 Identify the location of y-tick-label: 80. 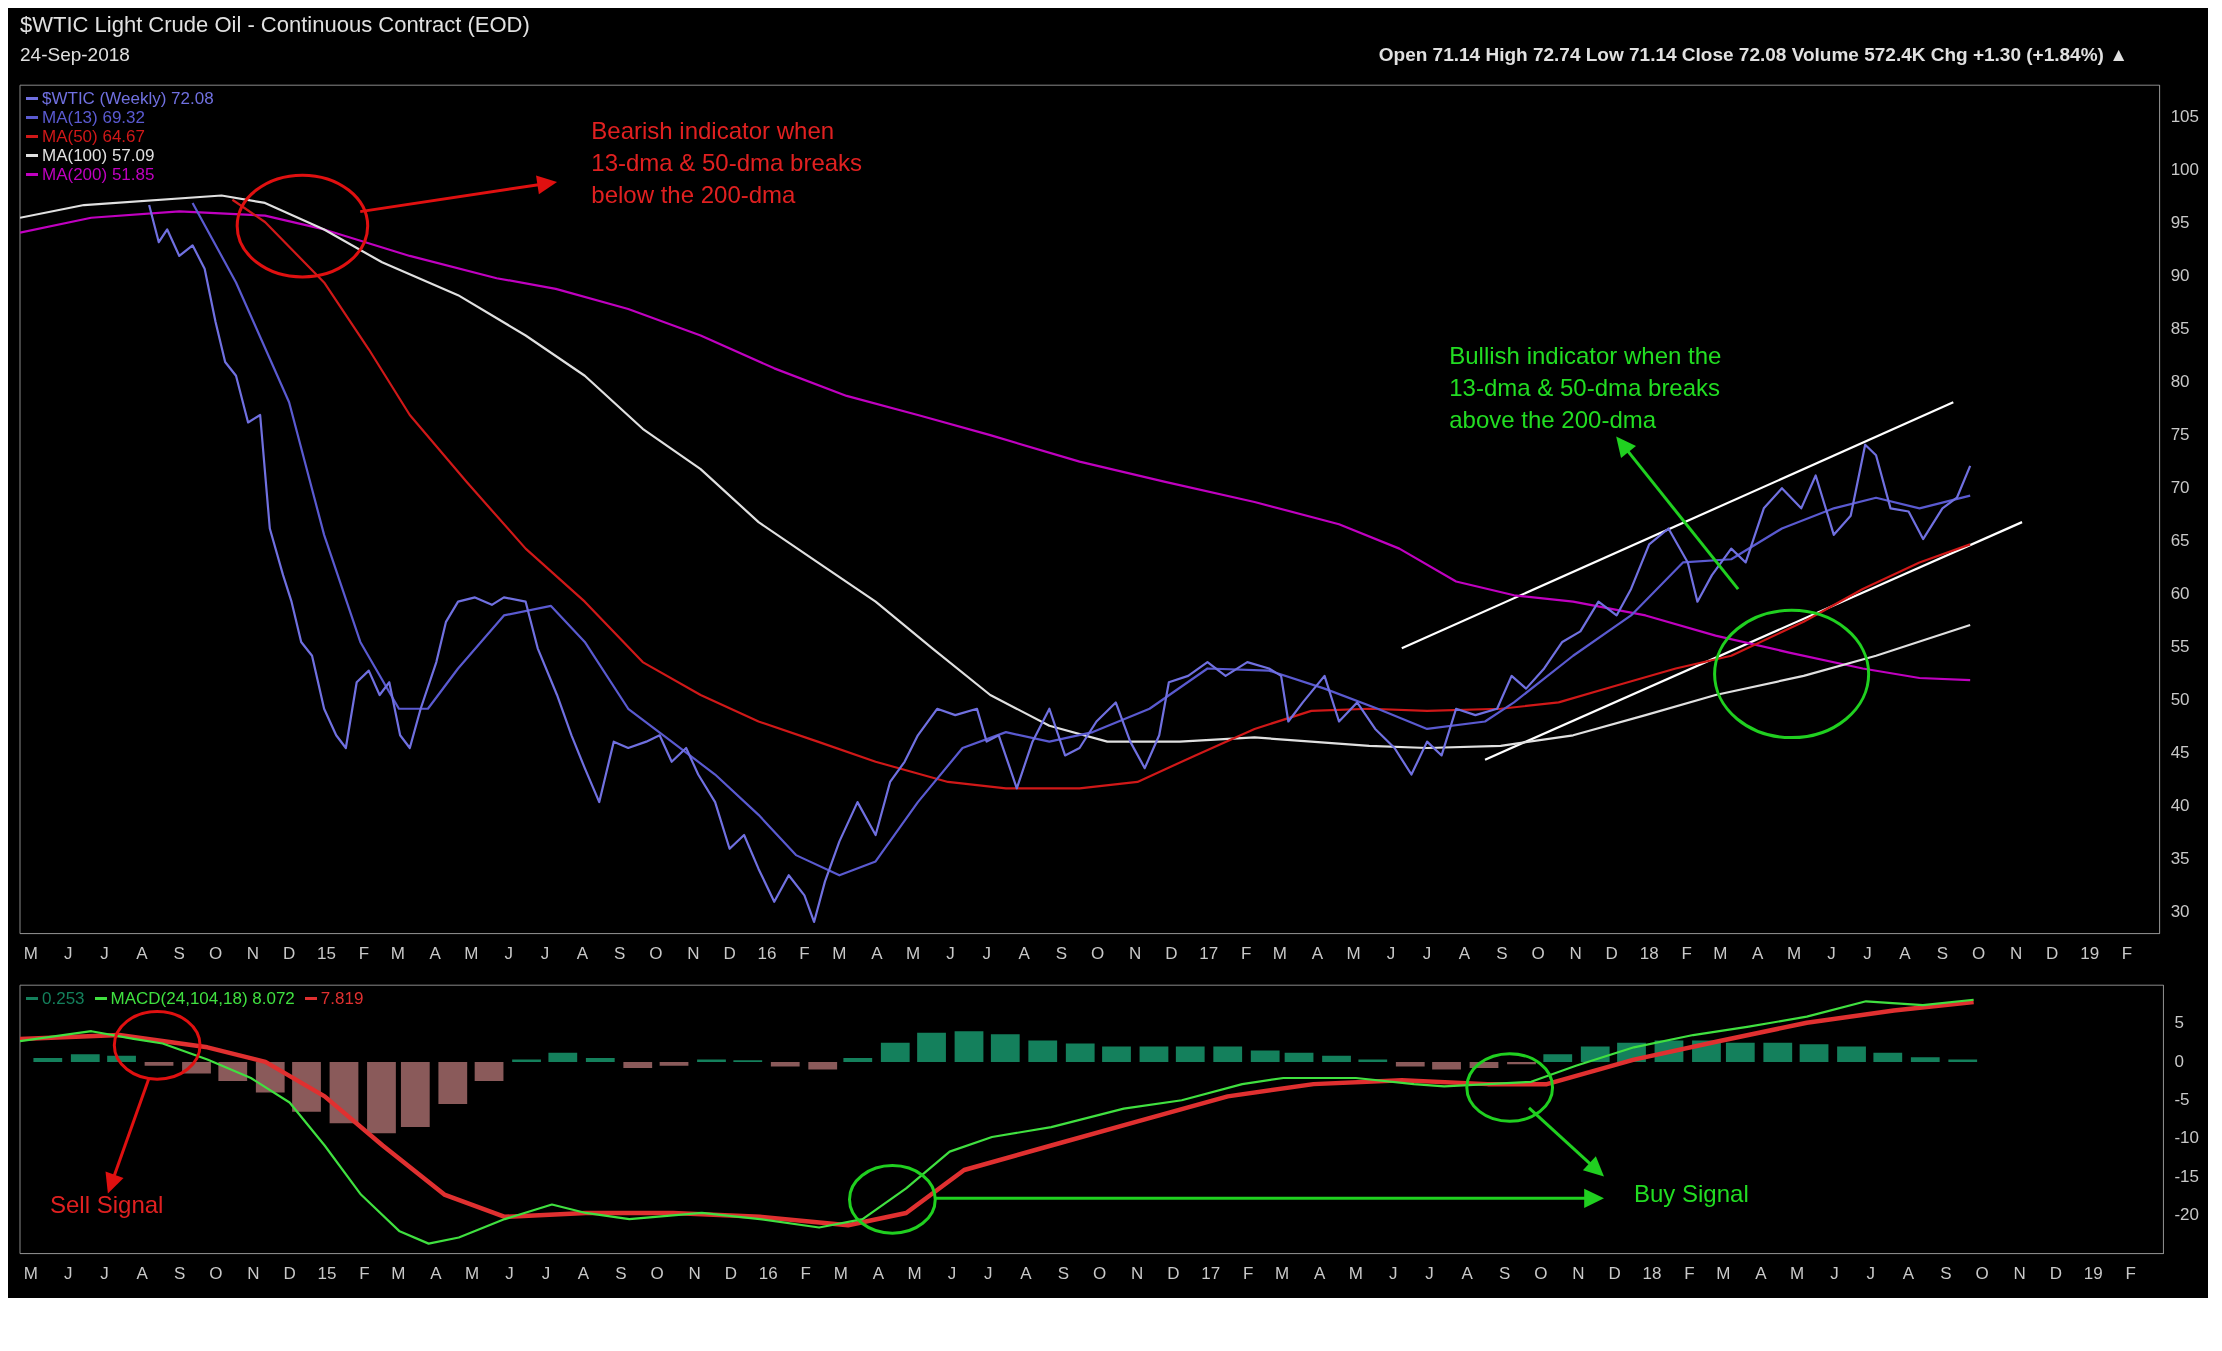
(2180, 381).